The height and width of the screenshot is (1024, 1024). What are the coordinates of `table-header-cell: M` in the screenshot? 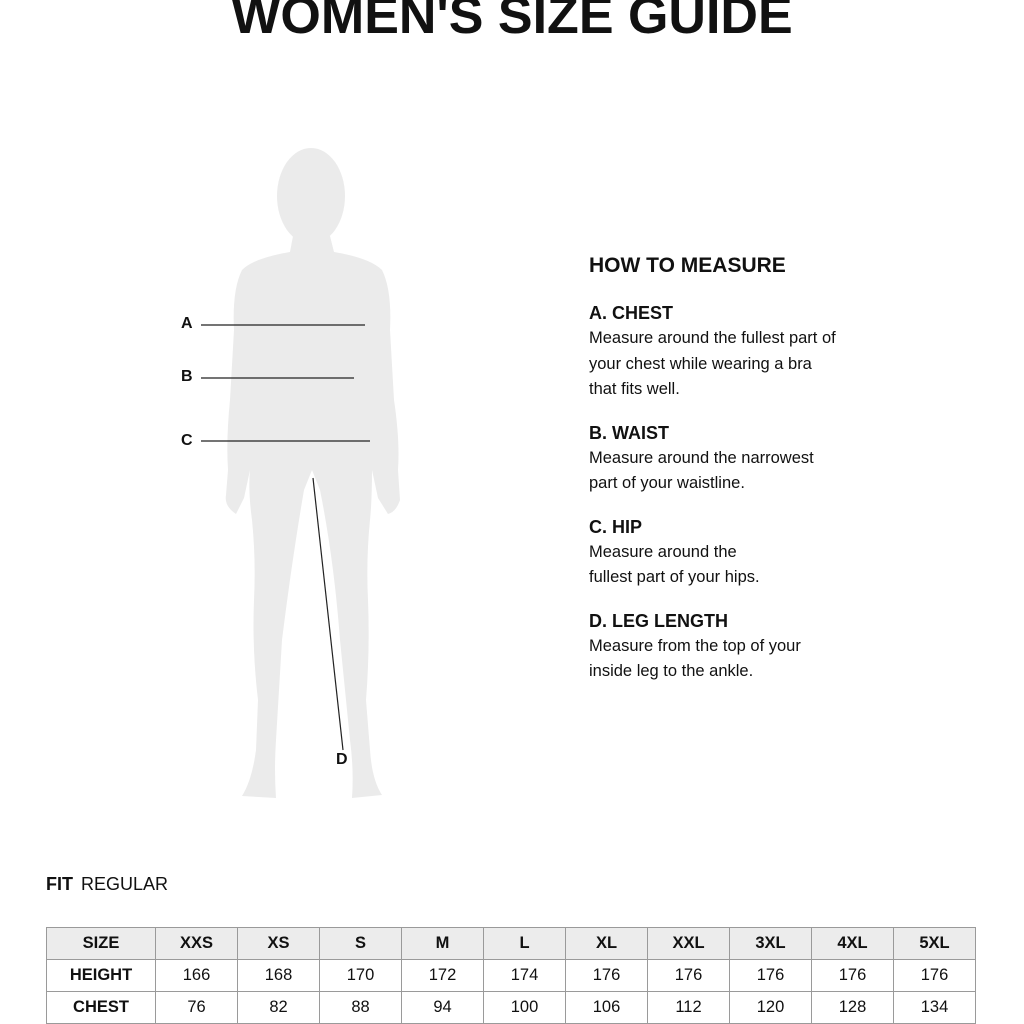 It's located at (442, 943).